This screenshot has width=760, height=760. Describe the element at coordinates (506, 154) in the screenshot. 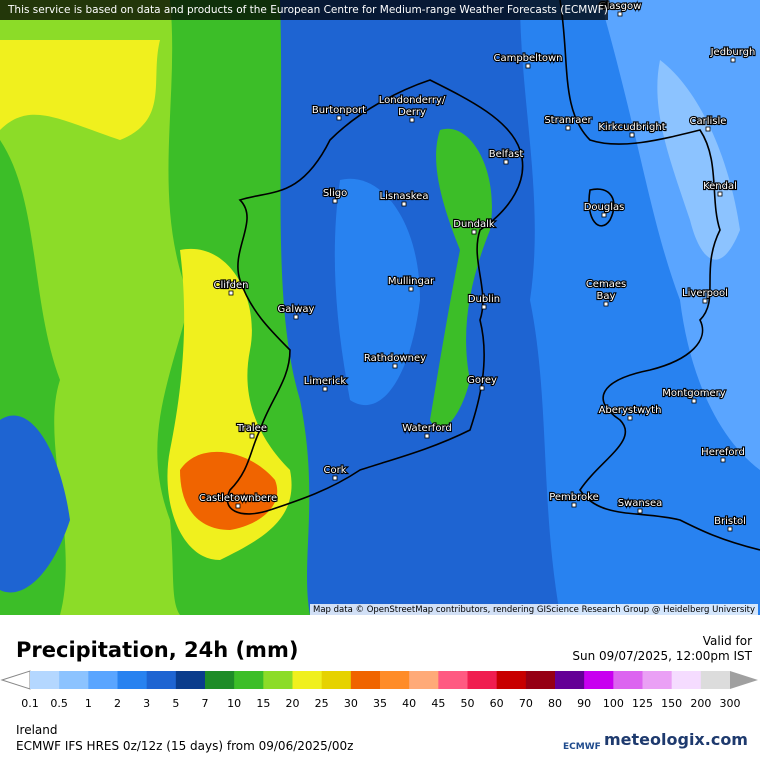

I see `city-label: Belfast` at that location.